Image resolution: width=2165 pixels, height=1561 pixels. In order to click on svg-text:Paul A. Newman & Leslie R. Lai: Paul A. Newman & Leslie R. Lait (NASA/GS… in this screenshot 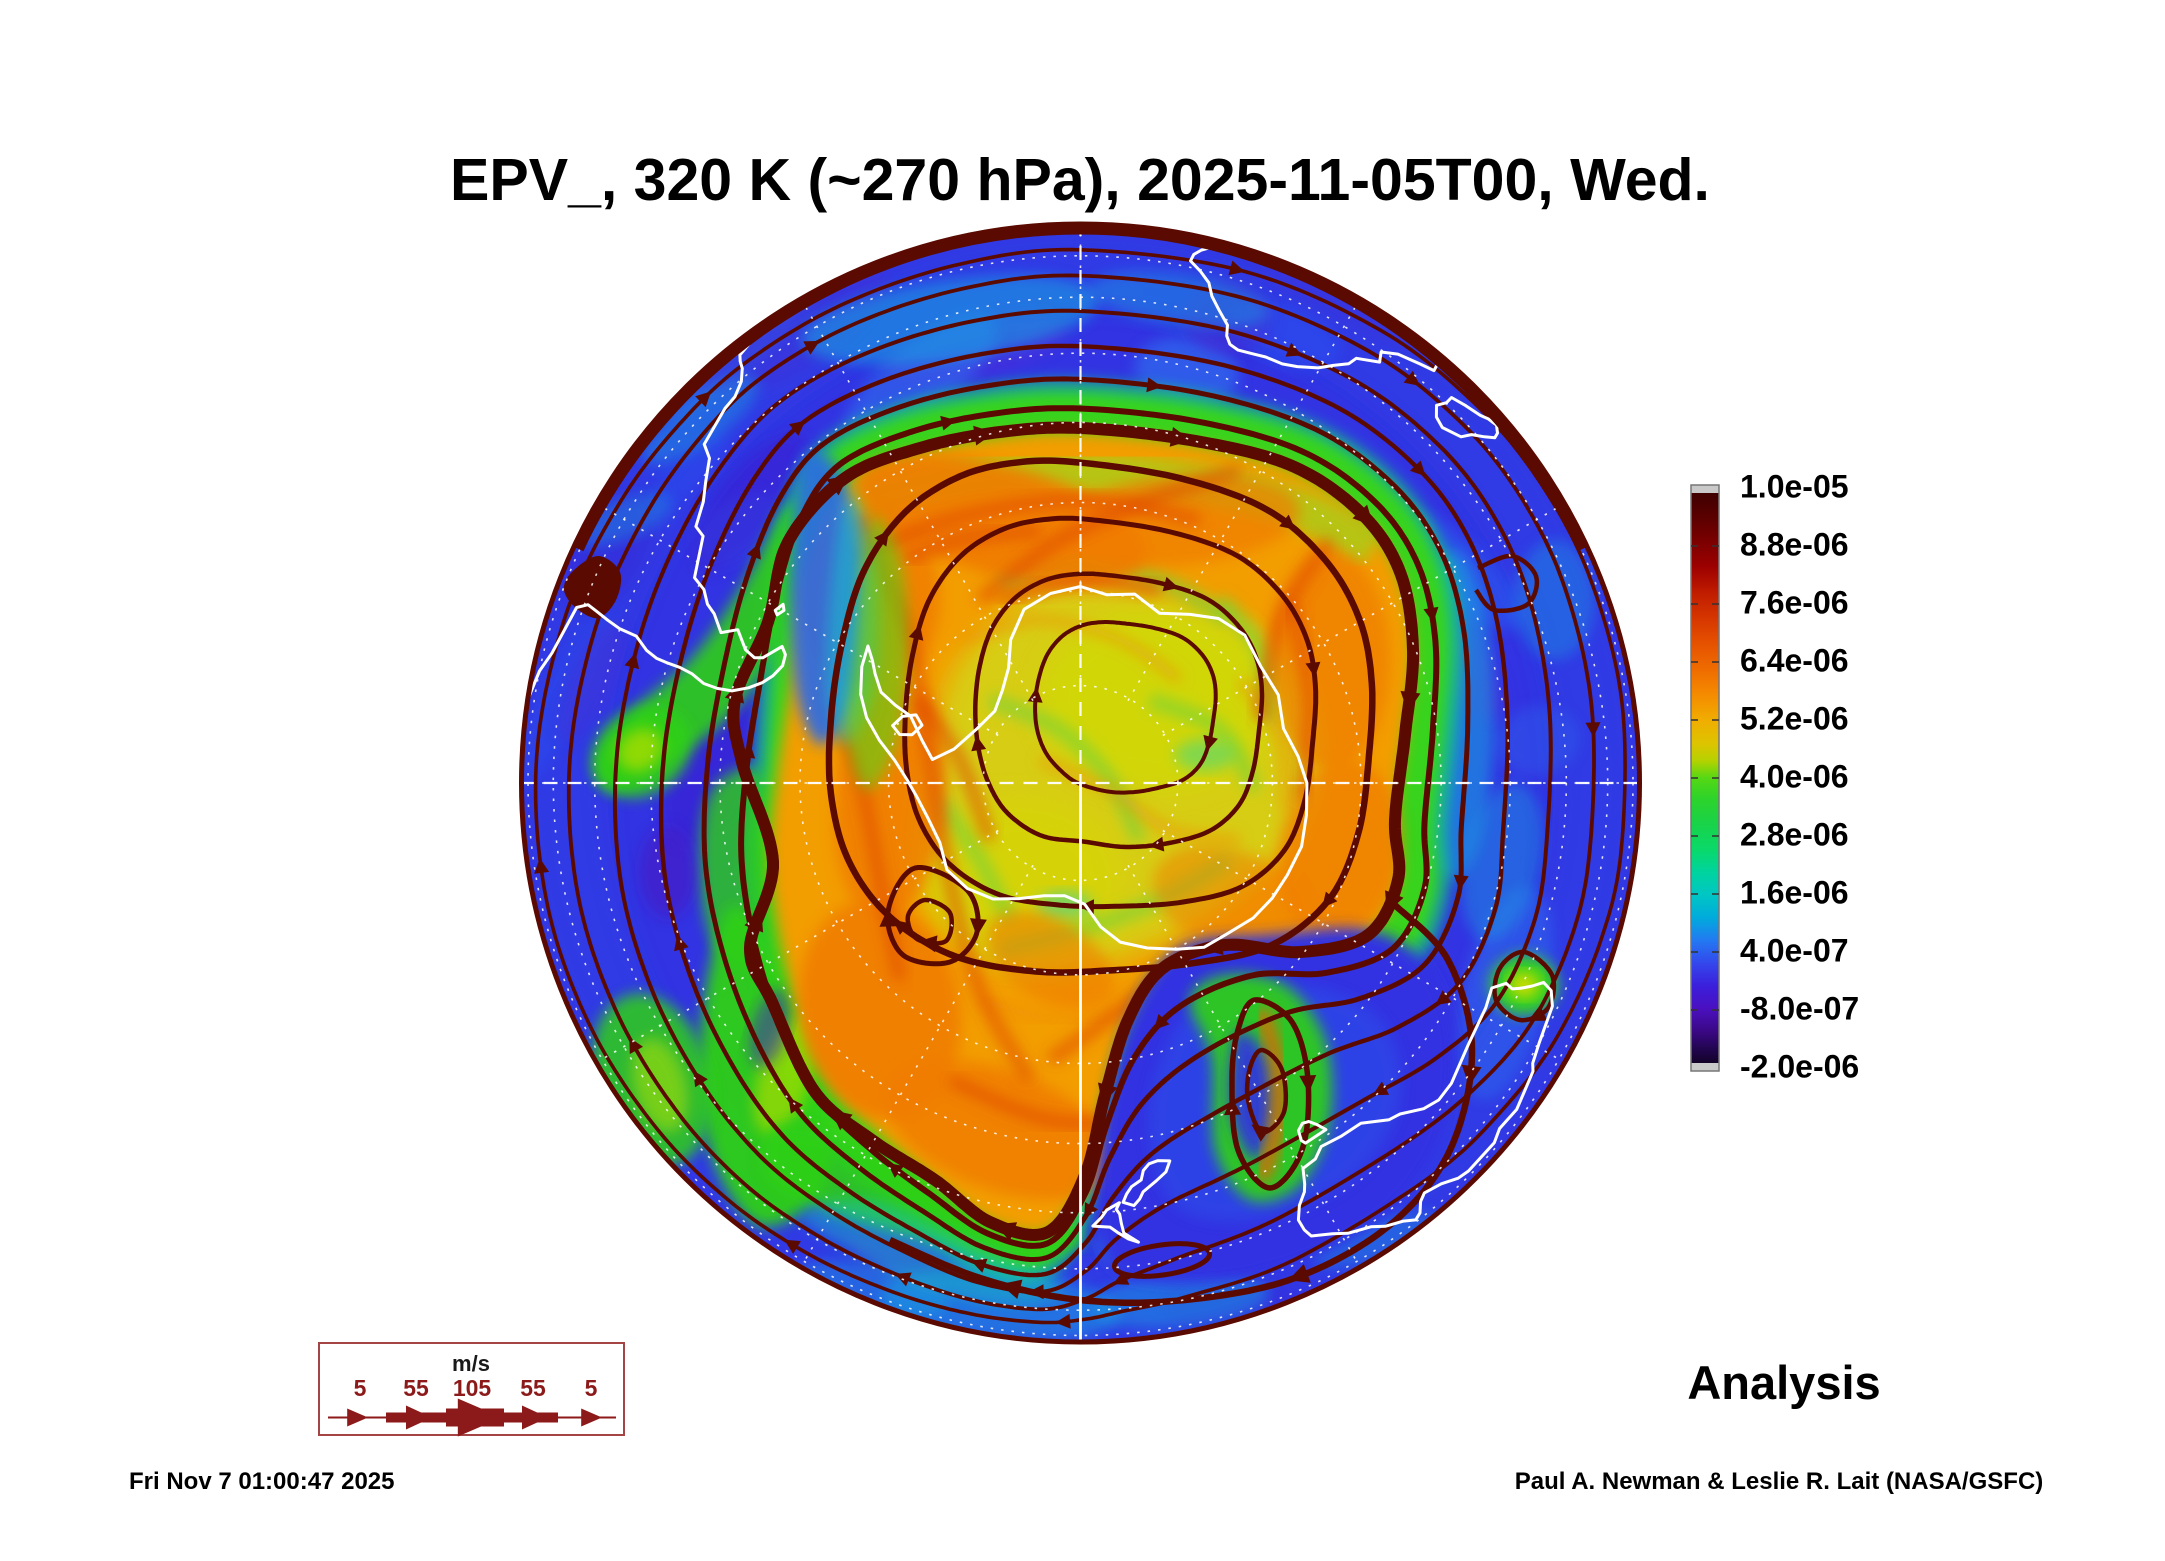, I will do `click(1779, 1481)`.